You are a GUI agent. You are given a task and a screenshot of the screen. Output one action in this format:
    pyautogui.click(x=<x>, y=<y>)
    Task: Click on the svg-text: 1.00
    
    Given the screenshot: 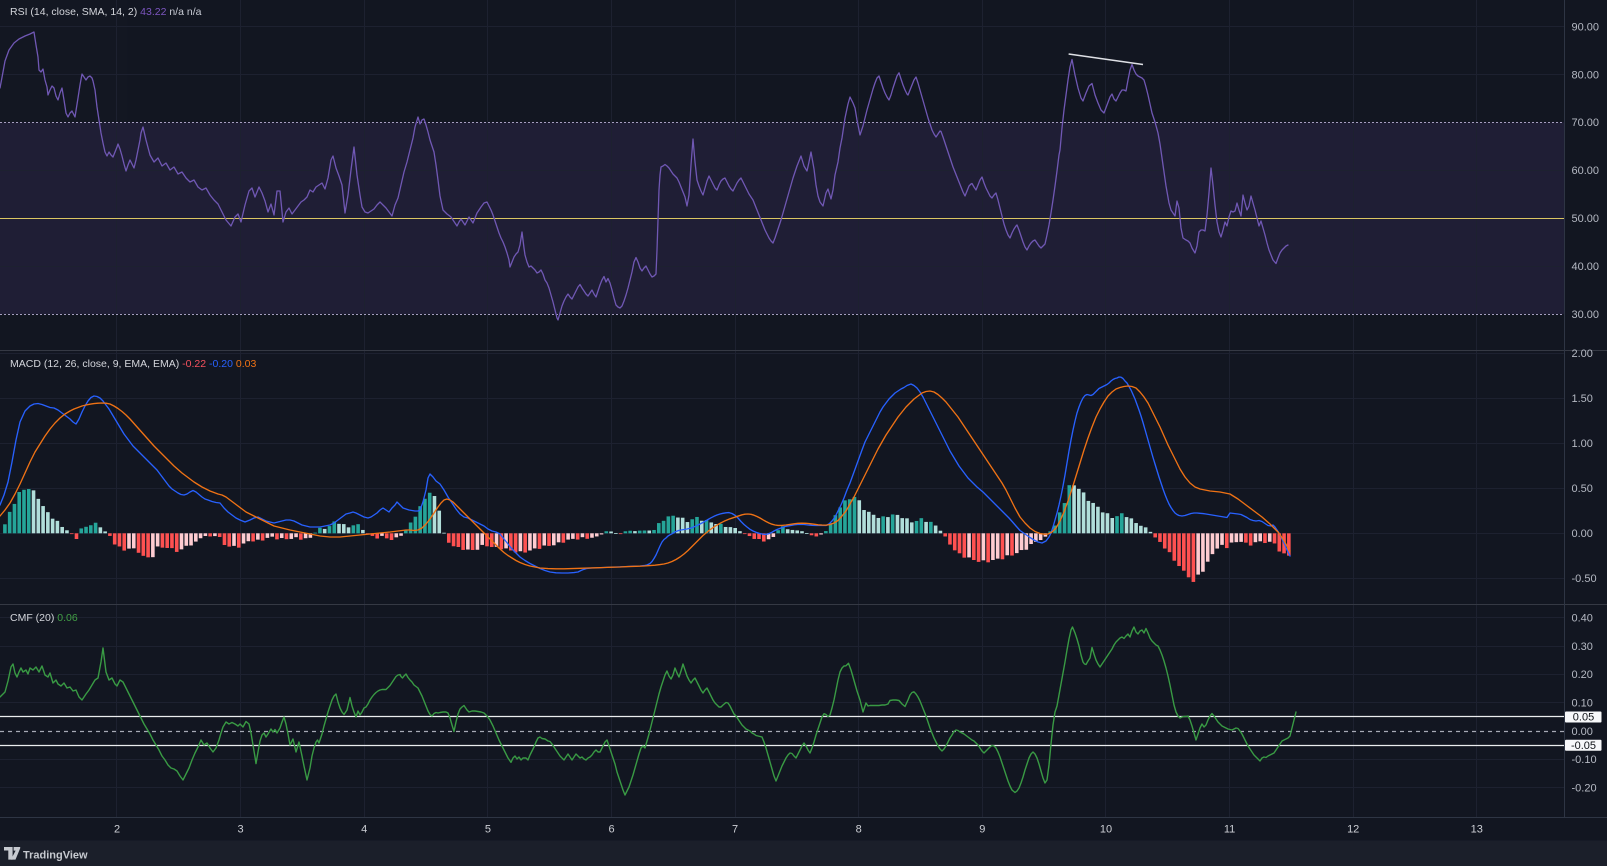 What is the action you would take?
    pyautogui.click(x=1582, y=444)
    